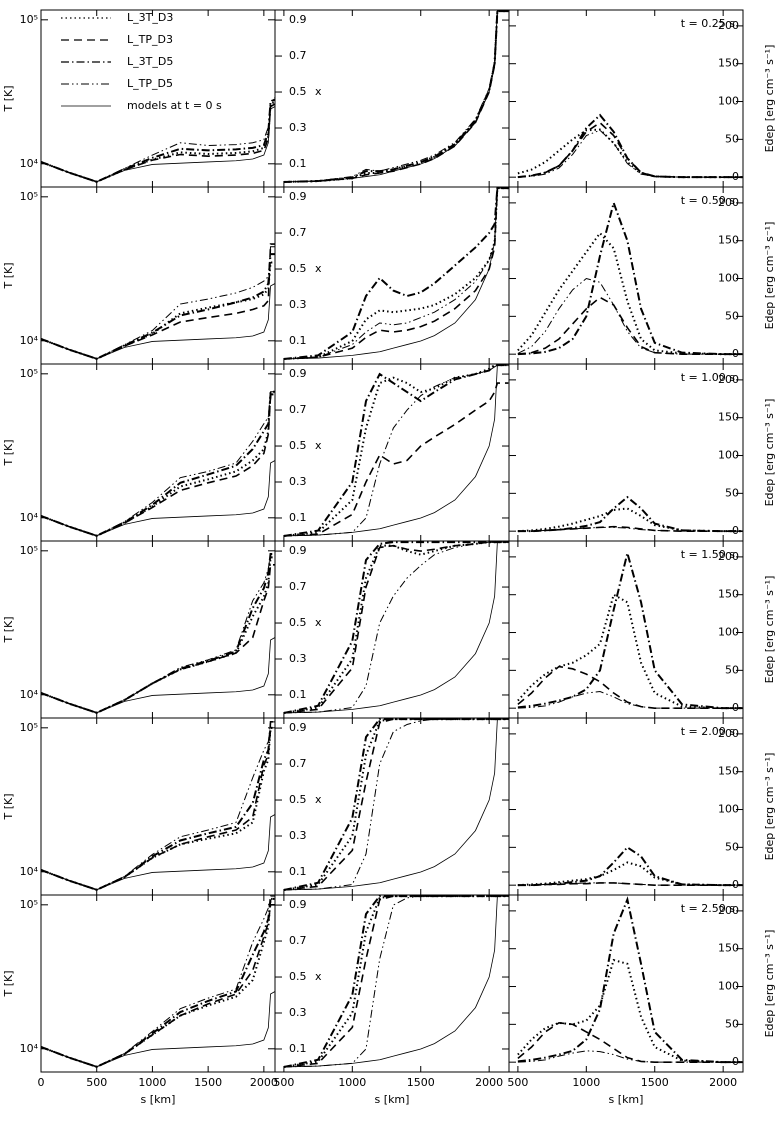 This screenshot has width=782, height=1129. Describe the element at coordinates (174, 105) in the screenshot. I see `legend-label: models at t = 0 s` at that location.